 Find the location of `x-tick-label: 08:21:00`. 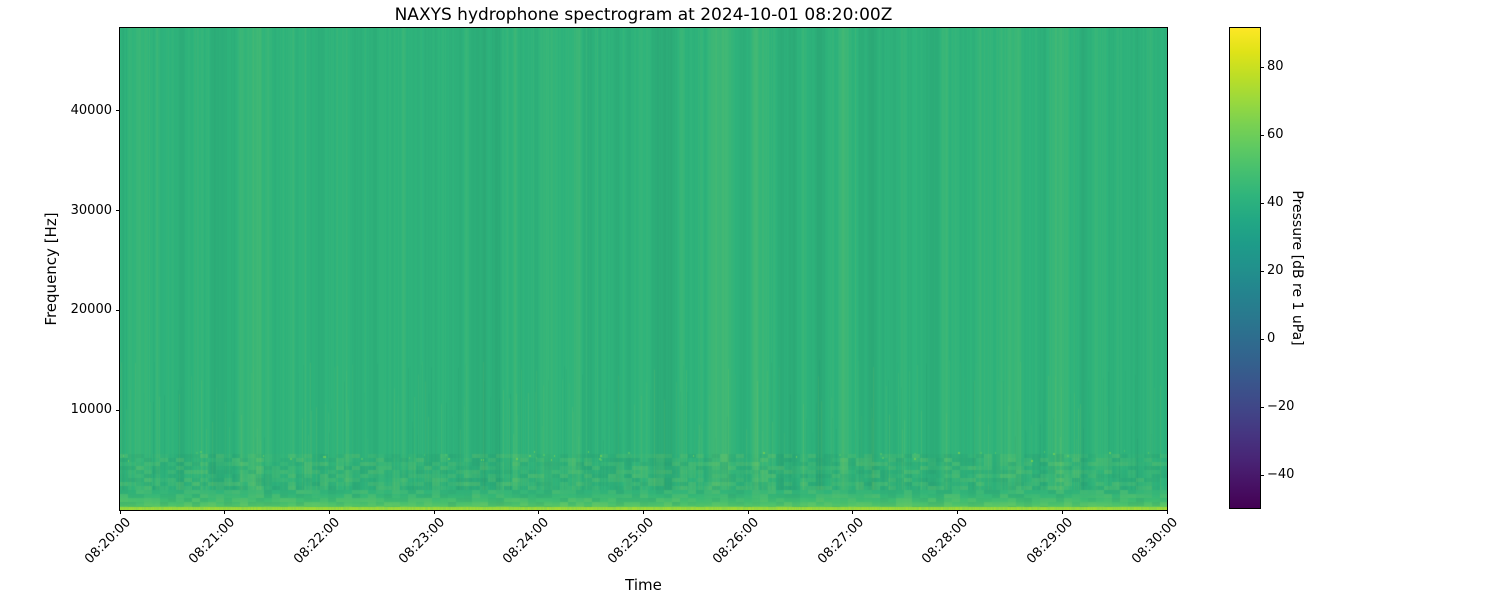

x-tick-label: 08:21:00 is located at coordinates (212, 541).